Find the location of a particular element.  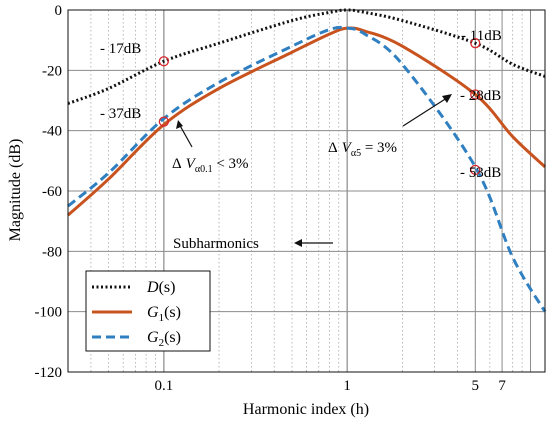

legend-label-g2: G2(s) is located at coordinates (164, 339).